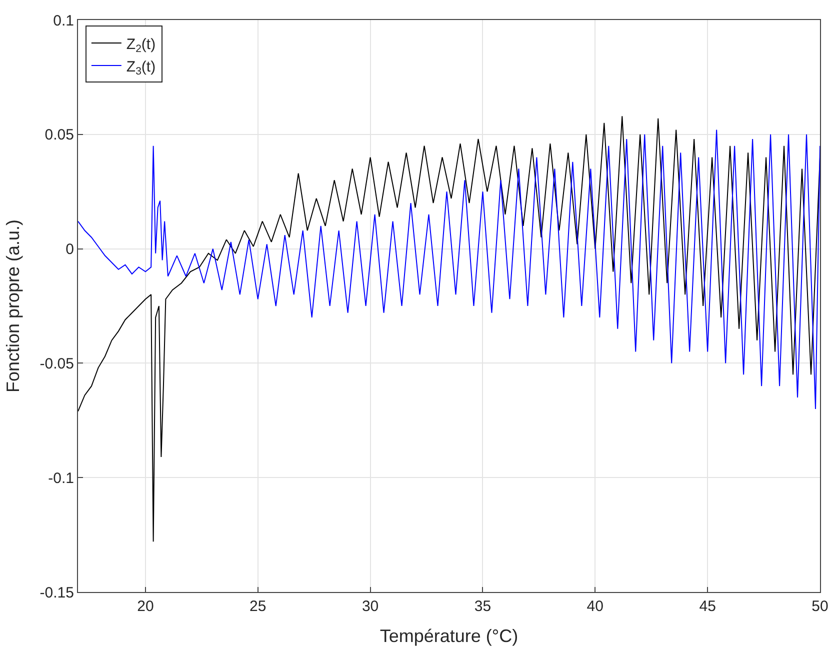 This screenshot has width=840, height=655. I want to click on y-tick-label: 0.05, so click(59, 135).